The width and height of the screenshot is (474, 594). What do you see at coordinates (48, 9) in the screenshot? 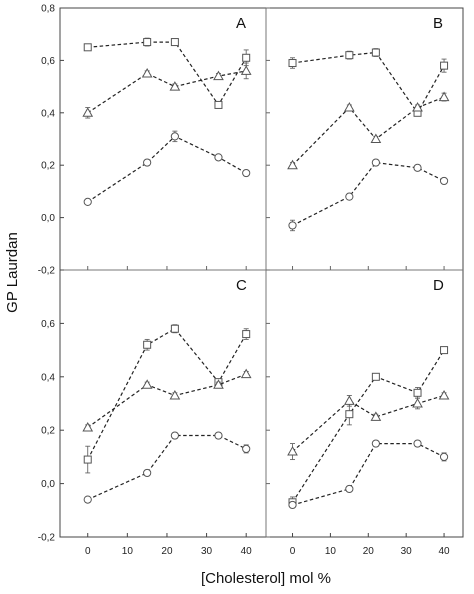
I see `y-tick-label: 0,8` at bounding box center [48, 9].